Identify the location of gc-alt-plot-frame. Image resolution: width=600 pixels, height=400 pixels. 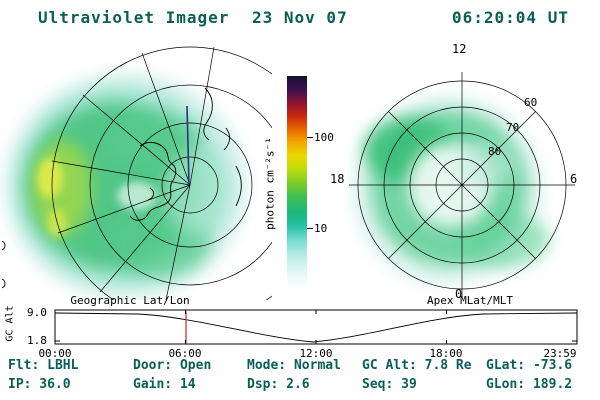
(316, 327).